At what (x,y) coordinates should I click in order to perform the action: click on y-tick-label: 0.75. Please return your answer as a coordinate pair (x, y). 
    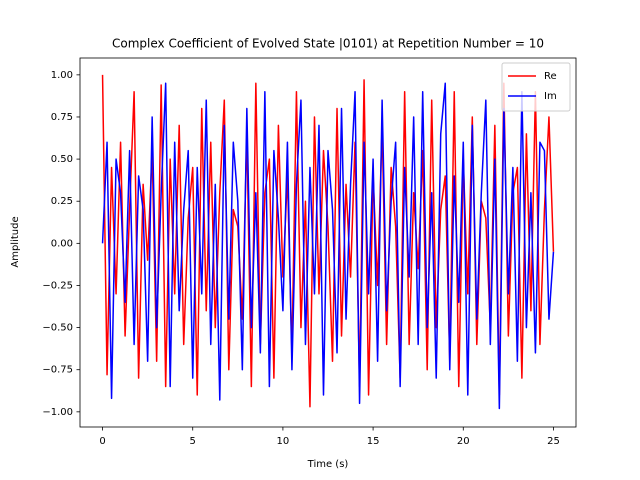
    Looking at the image, I should click on (62, 117).